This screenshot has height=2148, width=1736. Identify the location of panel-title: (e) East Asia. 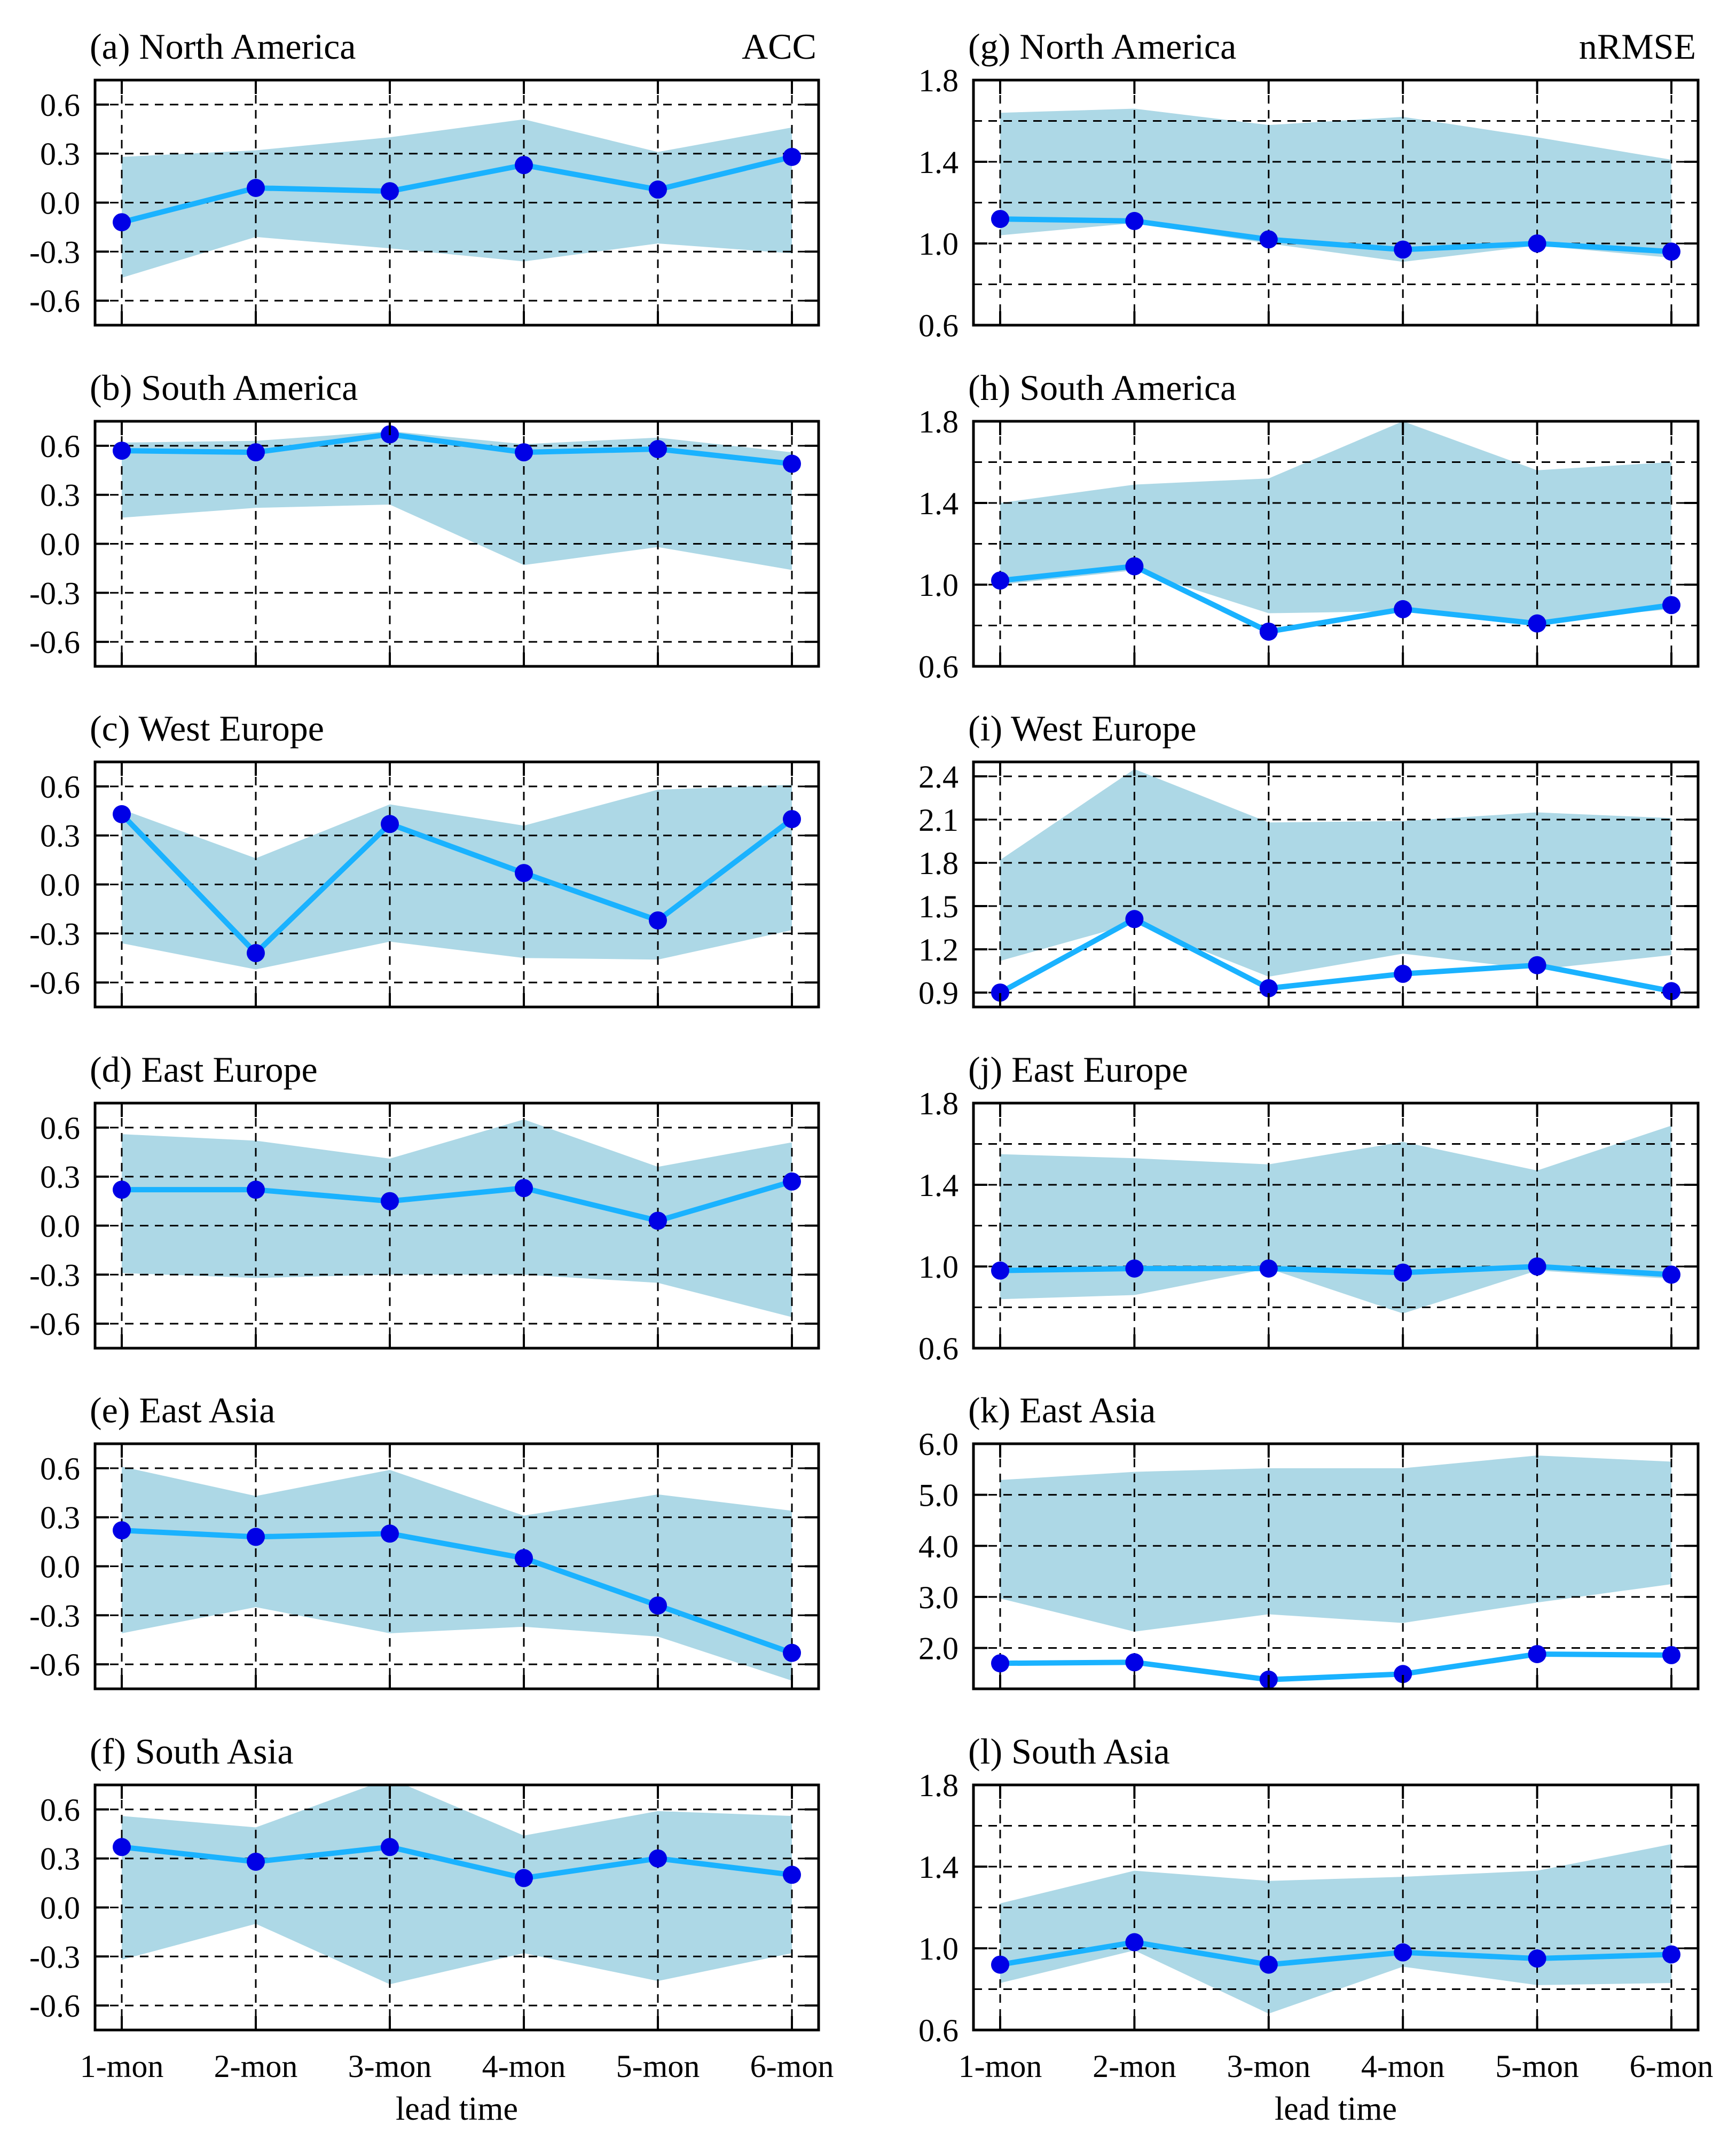
(182, 1410).